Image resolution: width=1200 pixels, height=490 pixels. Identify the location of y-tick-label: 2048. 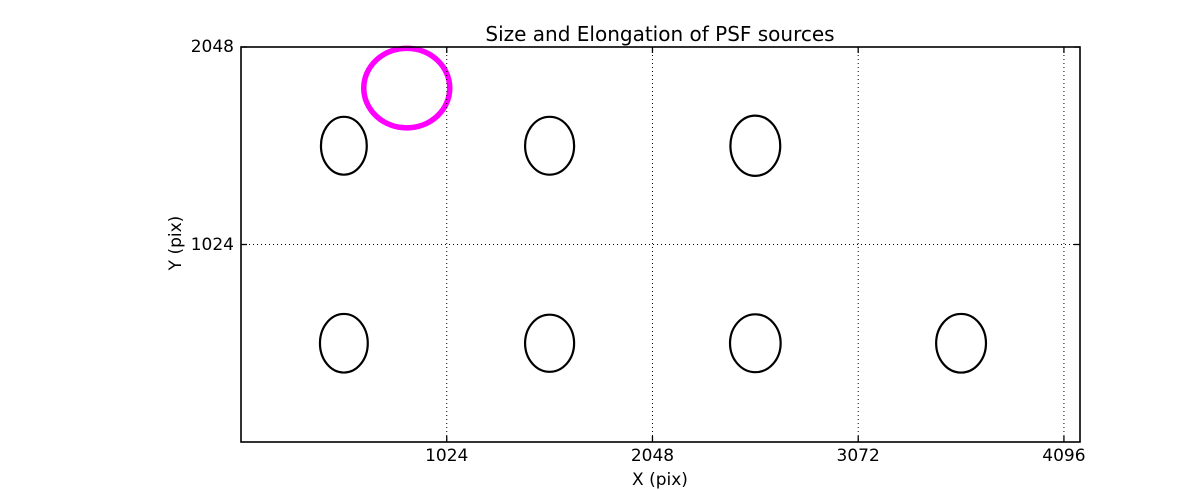
(212, 47).